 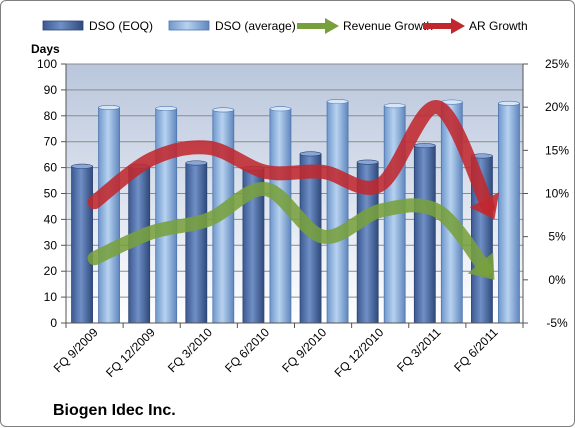 I want to click on x-tick-label: FQ 12/2009, so click(x=130, y=352).